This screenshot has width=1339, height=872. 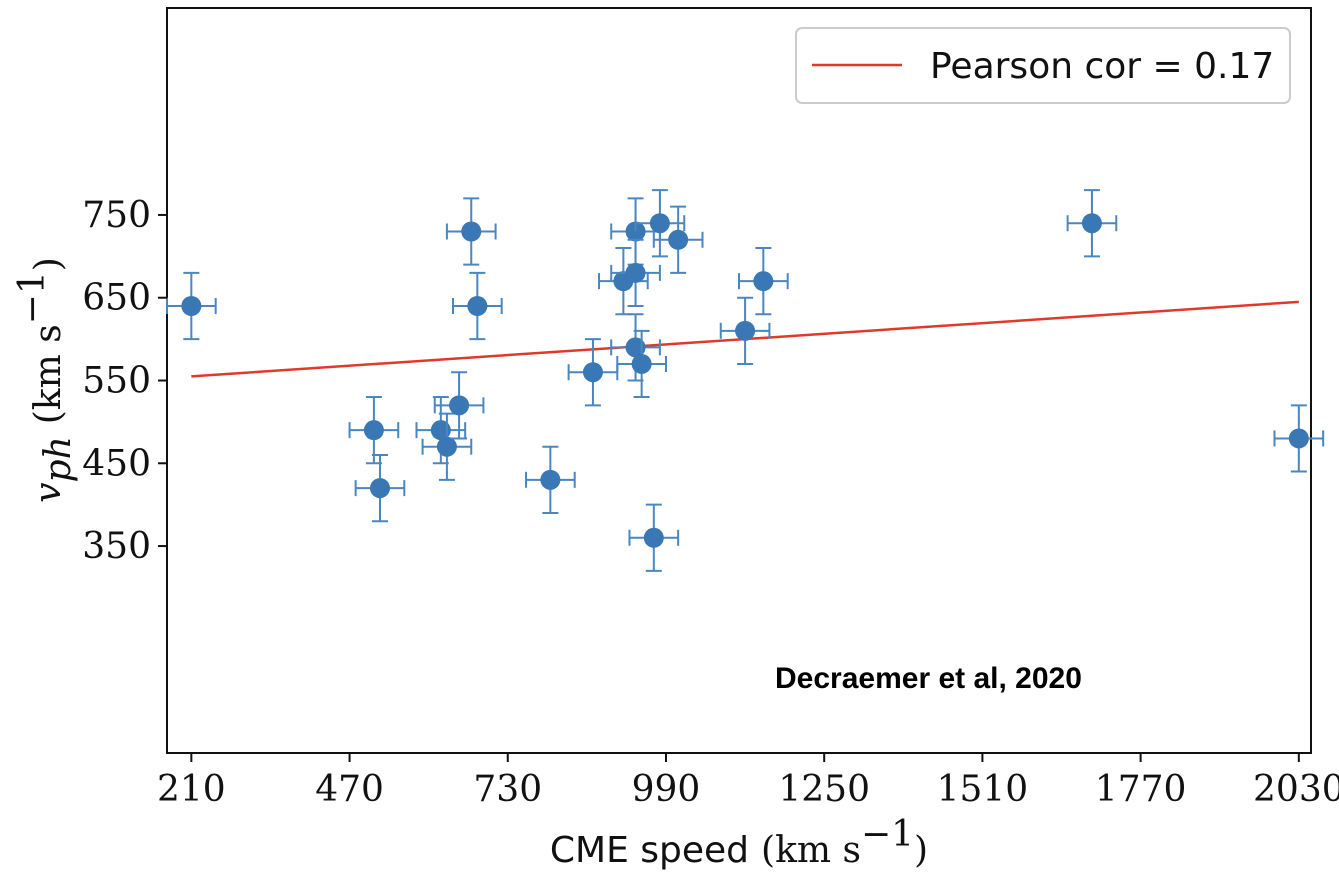 I want to click on y-axis-label-var: v, so click(x=48, y=492).